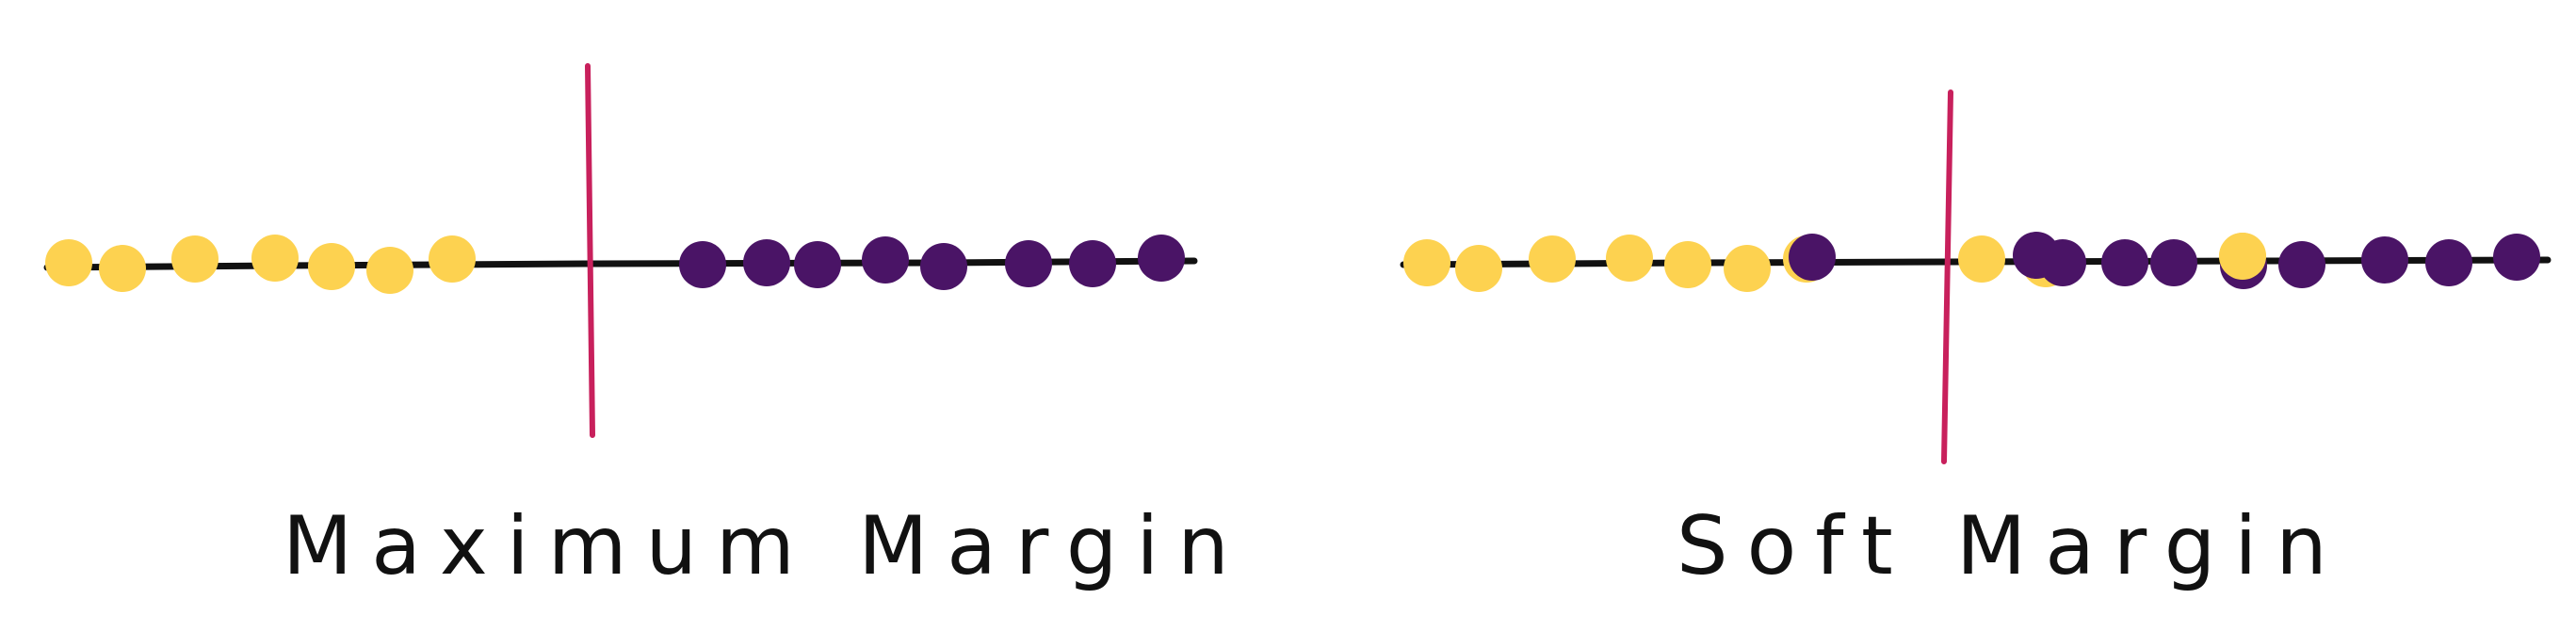 This screenshot has height=632, width=2576. I want to click on soft-margin-title: Soft Margin, so click(2011, 546).